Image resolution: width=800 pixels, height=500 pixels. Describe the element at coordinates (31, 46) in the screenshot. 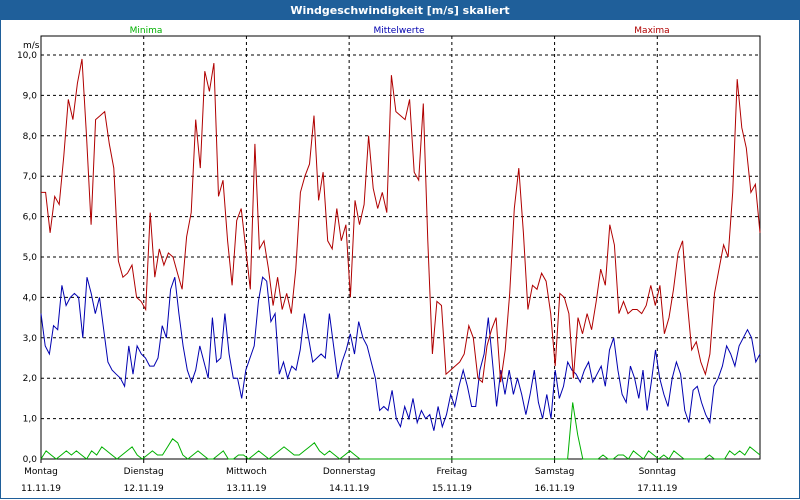

I see `y-axis-label: m/s` at that location.